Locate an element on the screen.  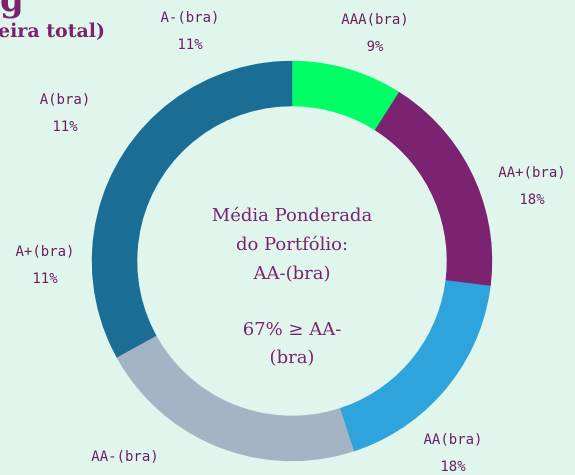
chart-subtitle: eira total) is located at coordinates (52, 31).